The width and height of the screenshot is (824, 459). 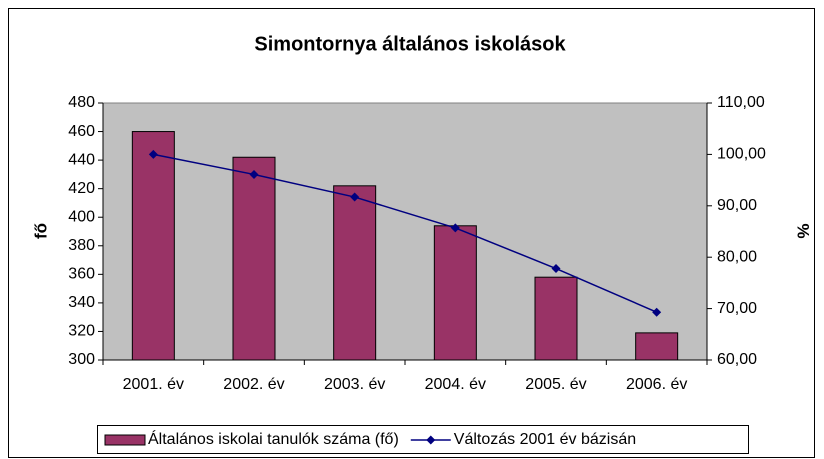 What do you see at coordinates (737, 205) in the screenshot?
I see `y2-tick-label: 90,00` at bounding box center [737, 205].